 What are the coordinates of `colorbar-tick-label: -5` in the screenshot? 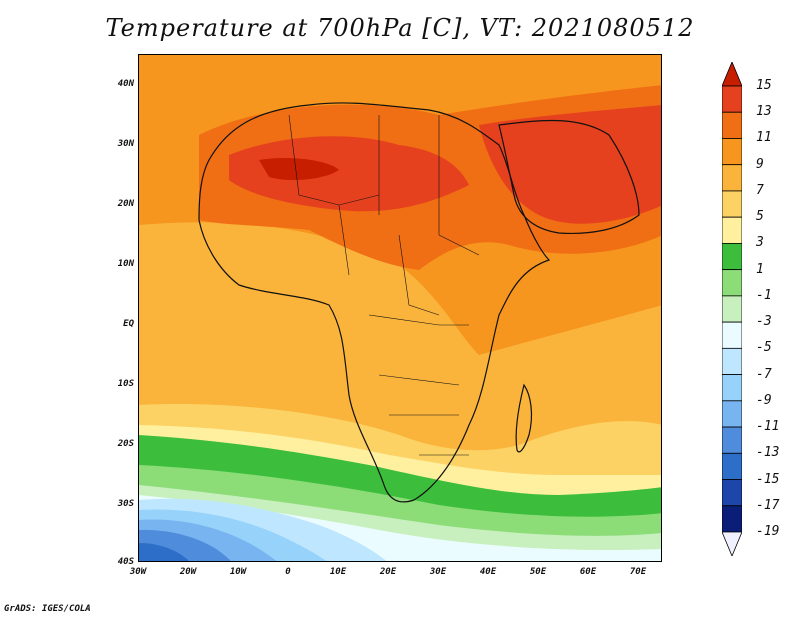 It's located at (764, 348).